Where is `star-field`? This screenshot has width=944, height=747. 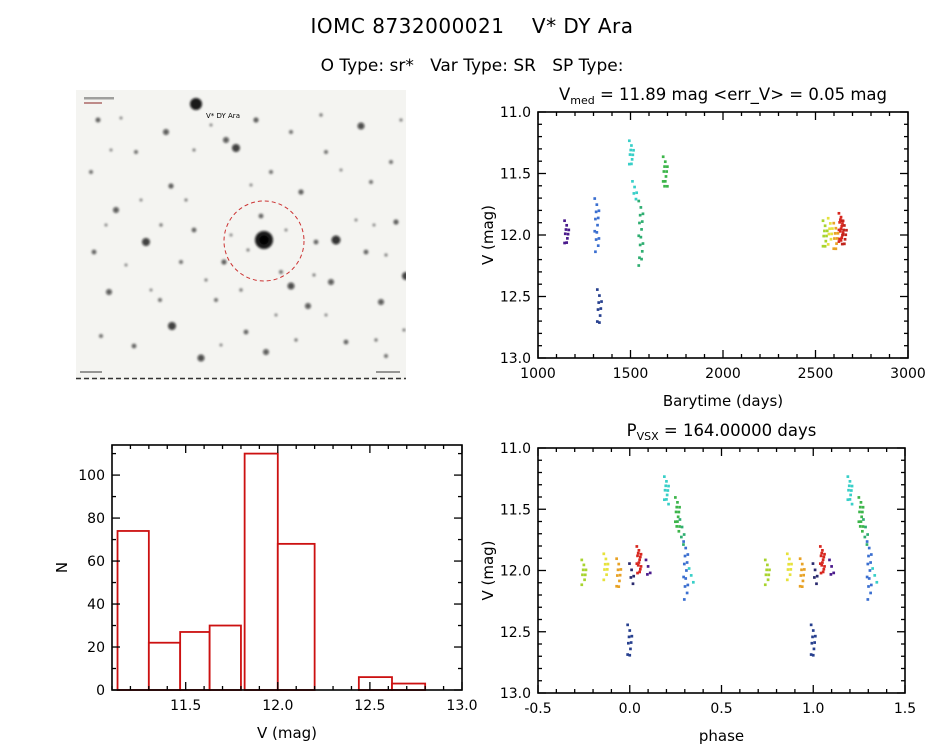
star-field is located at coordinates (247, 230).